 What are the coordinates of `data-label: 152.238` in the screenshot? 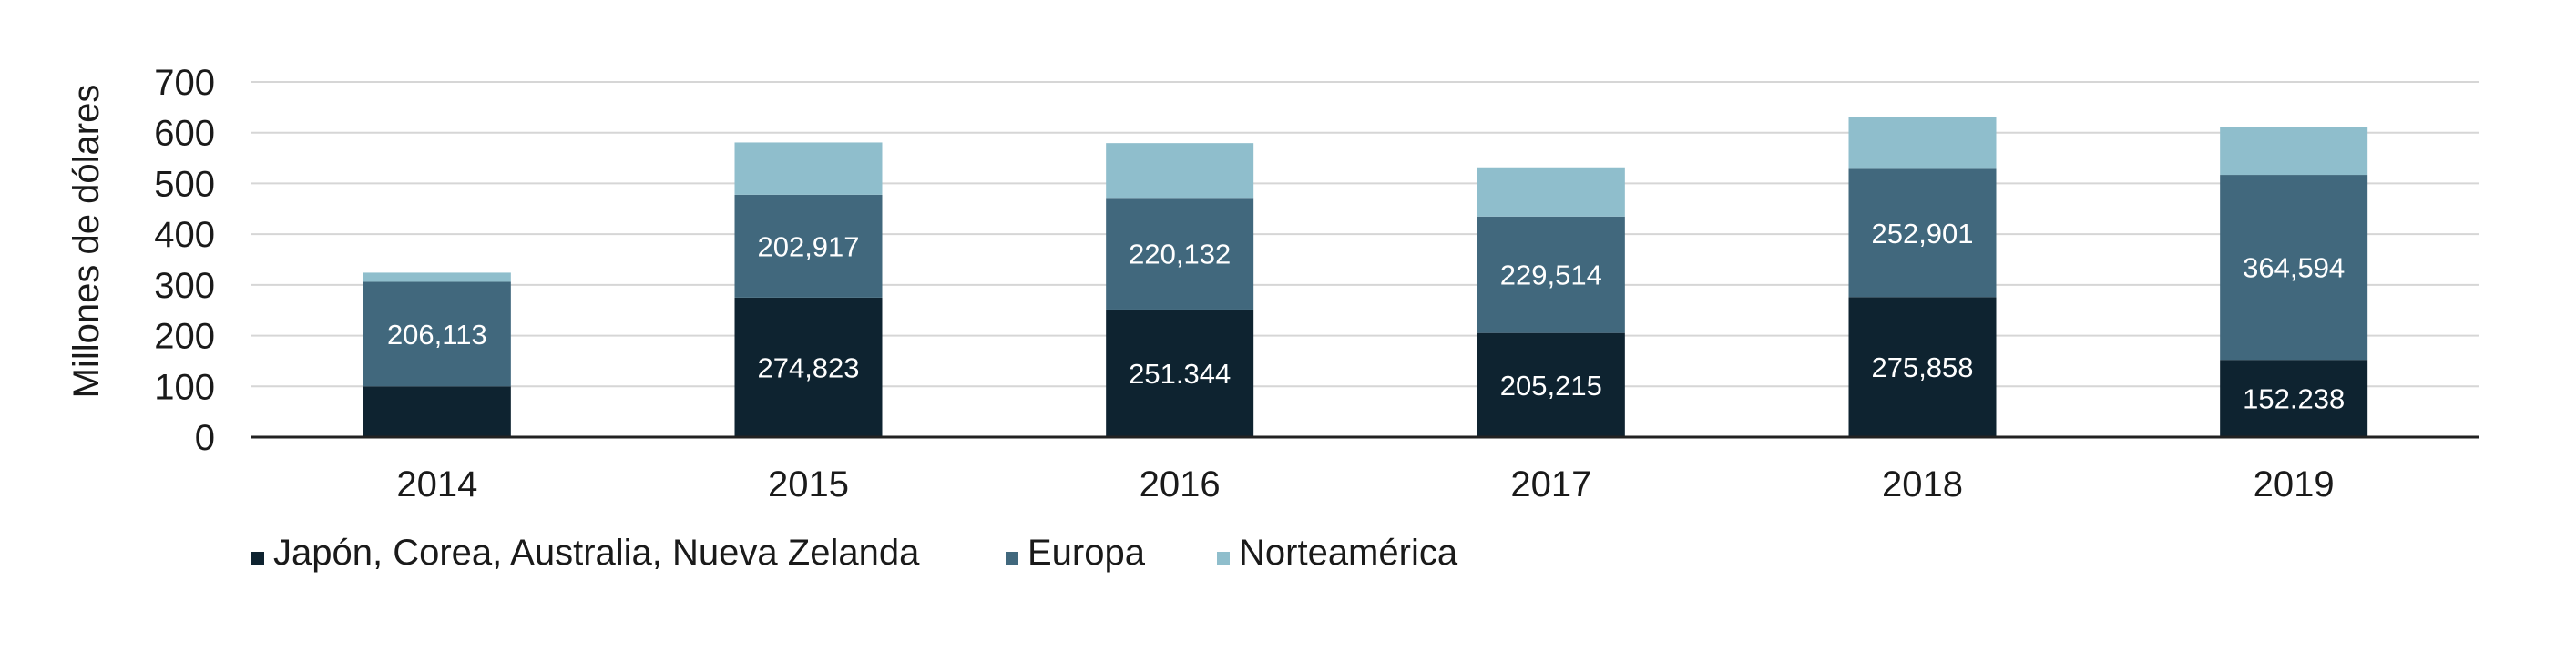 It's located at (2294, 399).